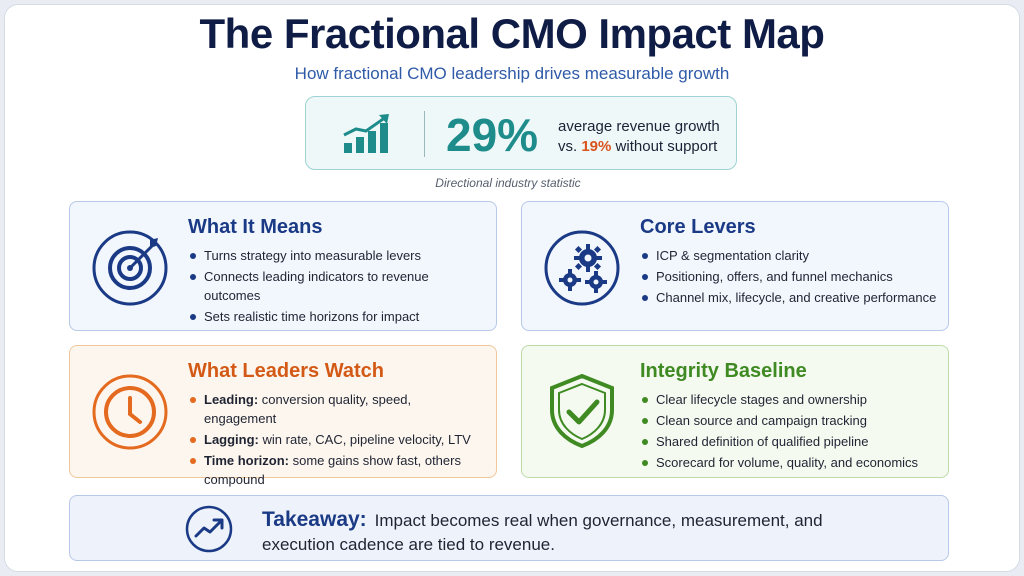 This screenshot has height=576, width=1024. What do you see at coordinates (789, 399) in the screenshot?
I see `list-item: Clear lifecycle stages and ownership` at bounding box center [789, 399].